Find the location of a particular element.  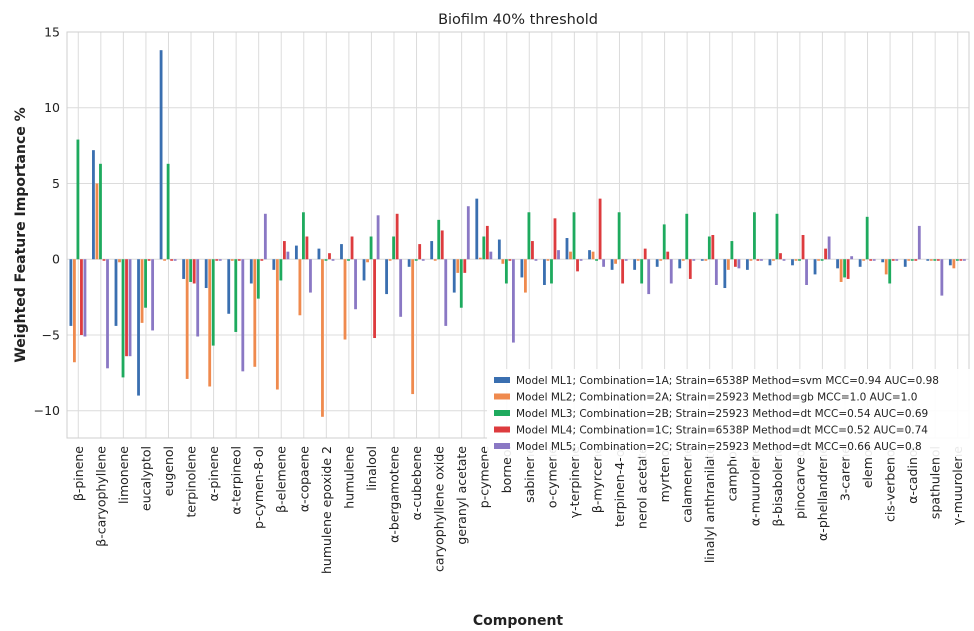

x-tick-label: 3-carene is located at coordinates (844, 473).